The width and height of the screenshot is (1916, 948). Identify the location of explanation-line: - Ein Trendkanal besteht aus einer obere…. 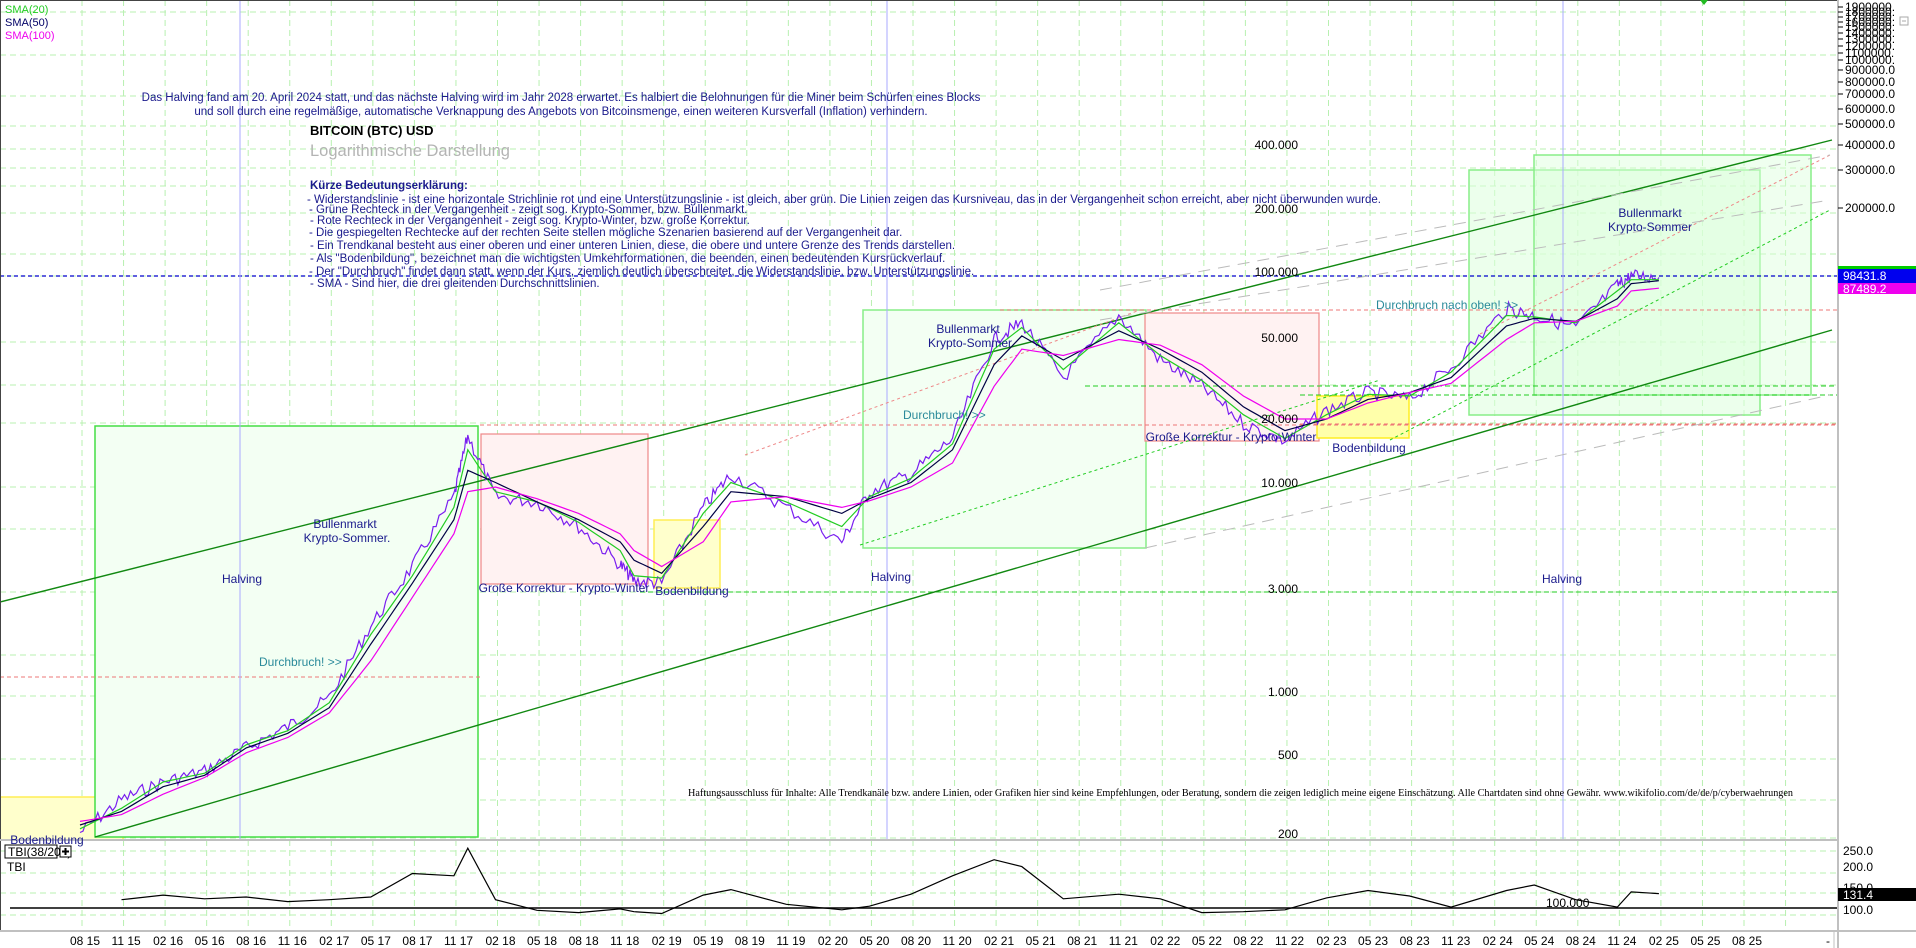
(632, 246).